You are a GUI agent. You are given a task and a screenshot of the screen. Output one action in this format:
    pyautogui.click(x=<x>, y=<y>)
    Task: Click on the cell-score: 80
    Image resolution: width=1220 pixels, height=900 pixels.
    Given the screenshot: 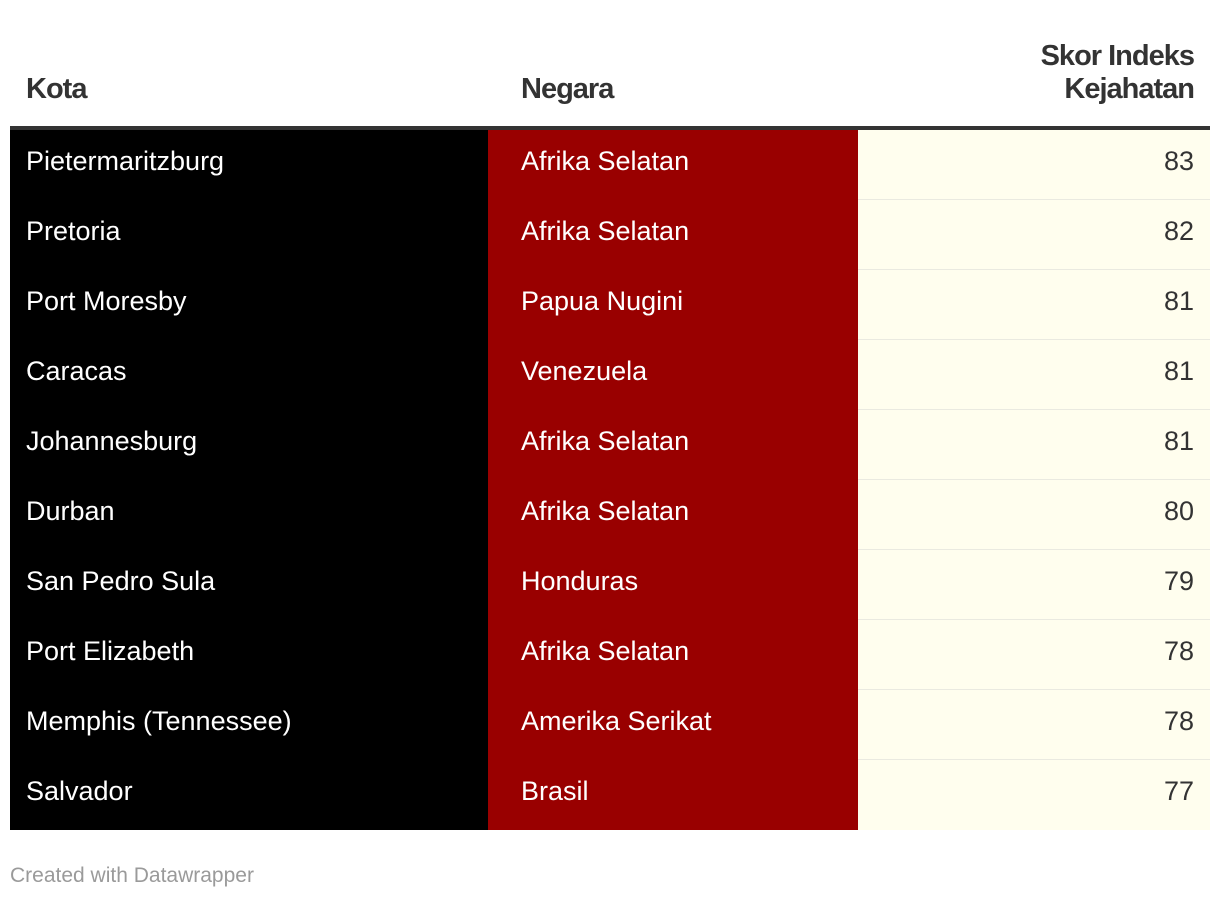 What is the action you would take?
    pyautogui.click(x=1034, y=515)
    